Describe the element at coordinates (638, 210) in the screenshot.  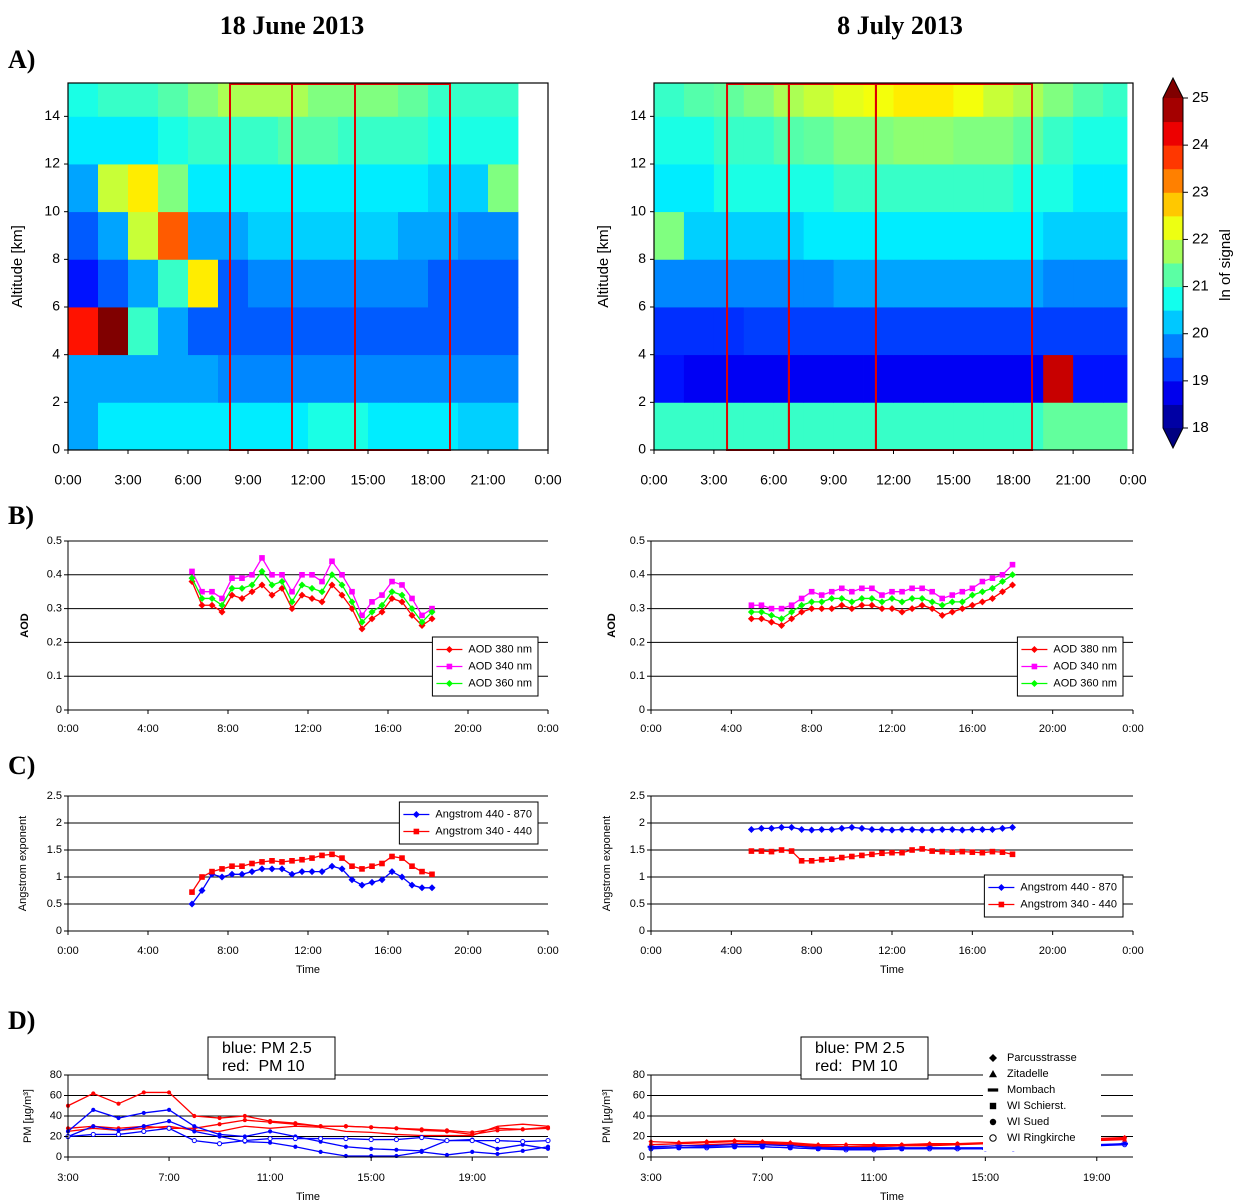
I see `y-tick-label: 10` at that location.